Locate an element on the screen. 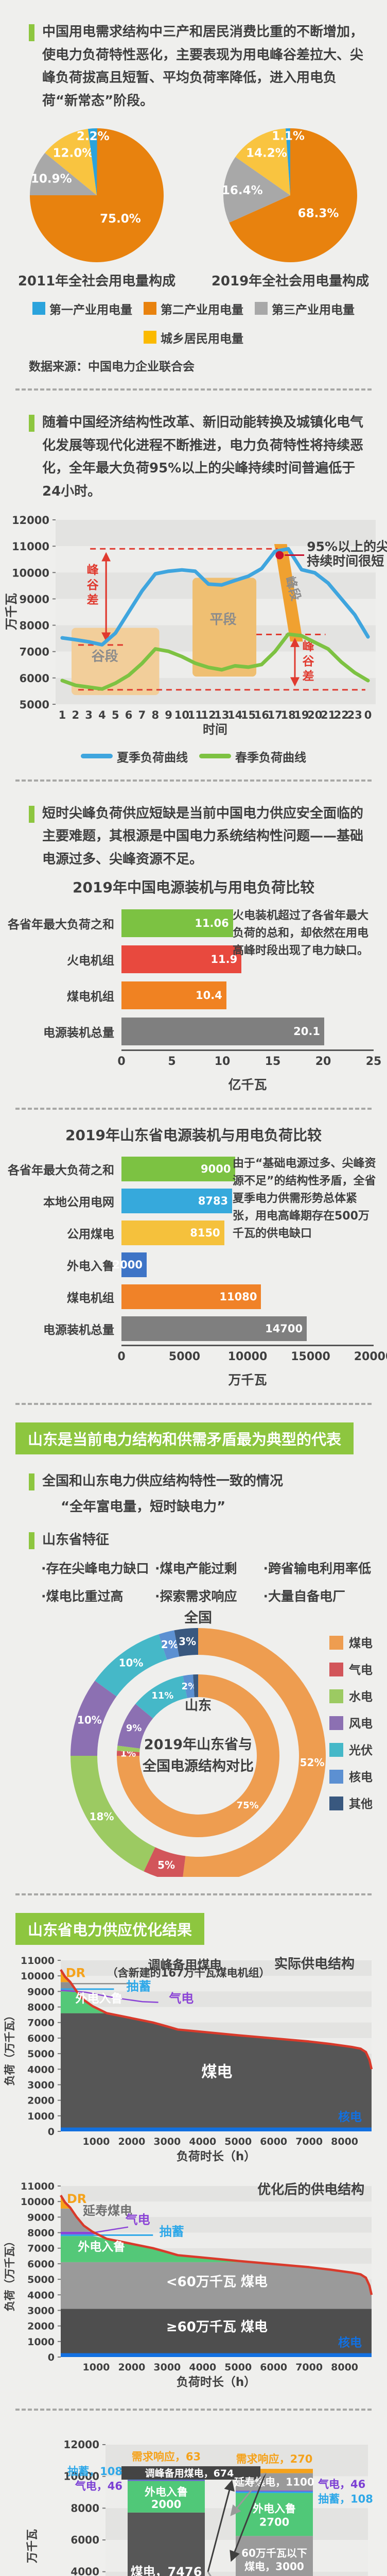  legend-item: 春季负荷曲线 is located at coordinates (253, 756).